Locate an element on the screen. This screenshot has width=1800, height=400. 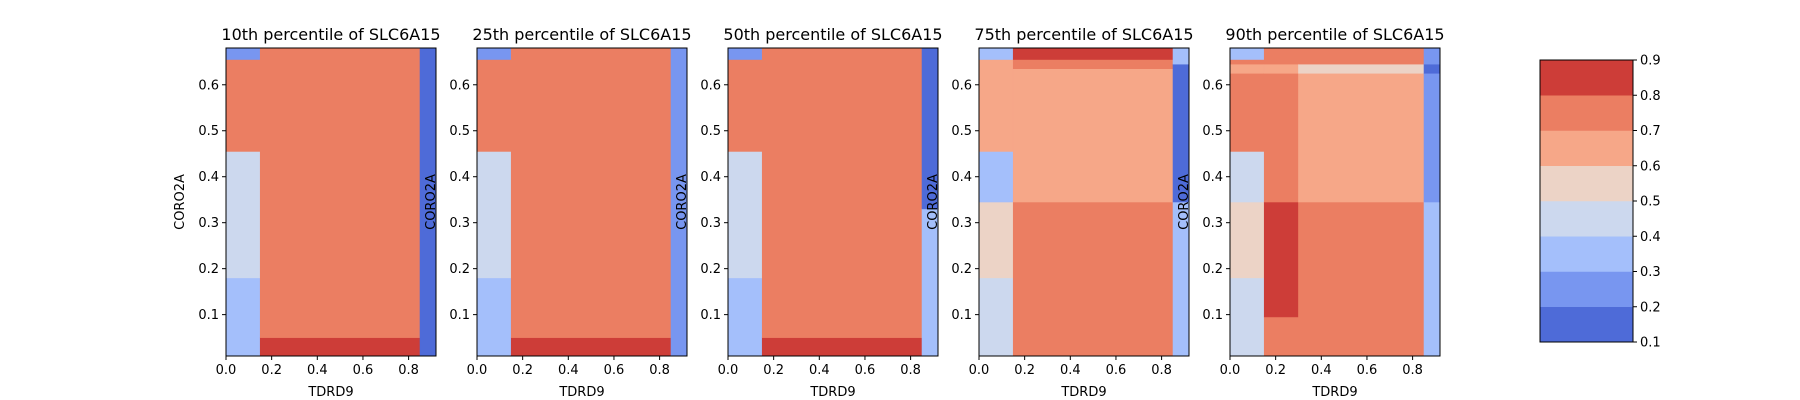
colorbar-tick-label: 0.1 is located at coordinates (1650, 343).